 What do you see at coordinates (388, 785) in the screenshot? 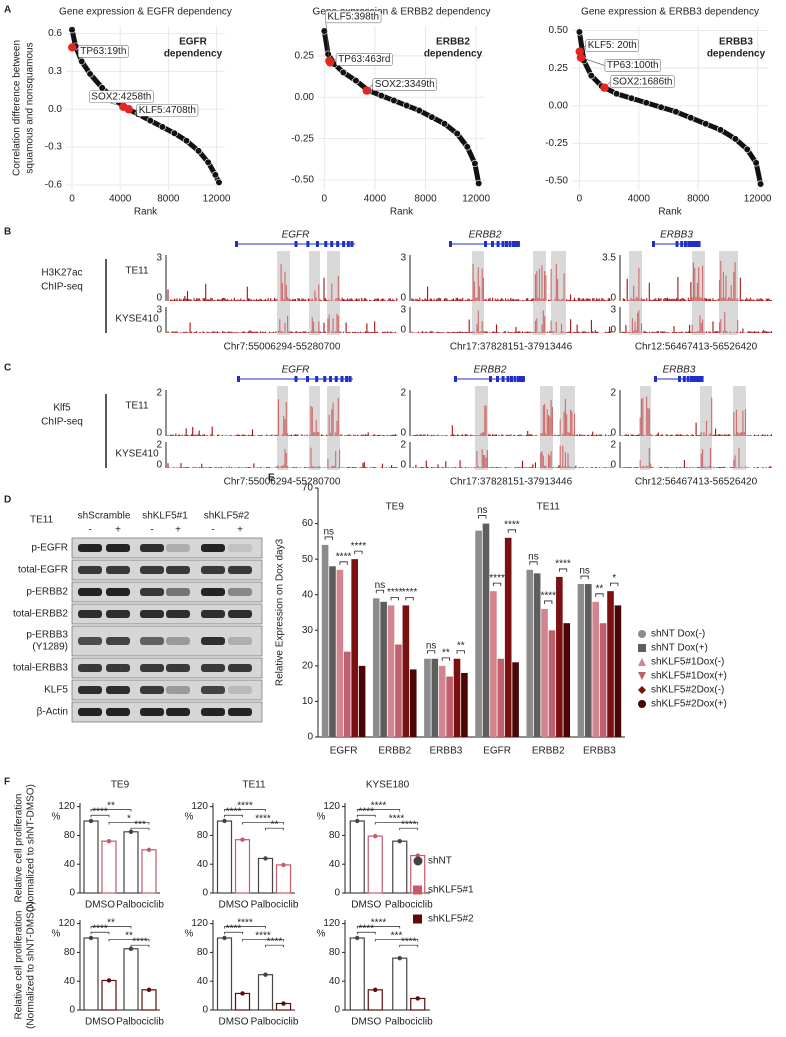
I see `subplot-title: KYSE180` at bounding box center [388, 785].